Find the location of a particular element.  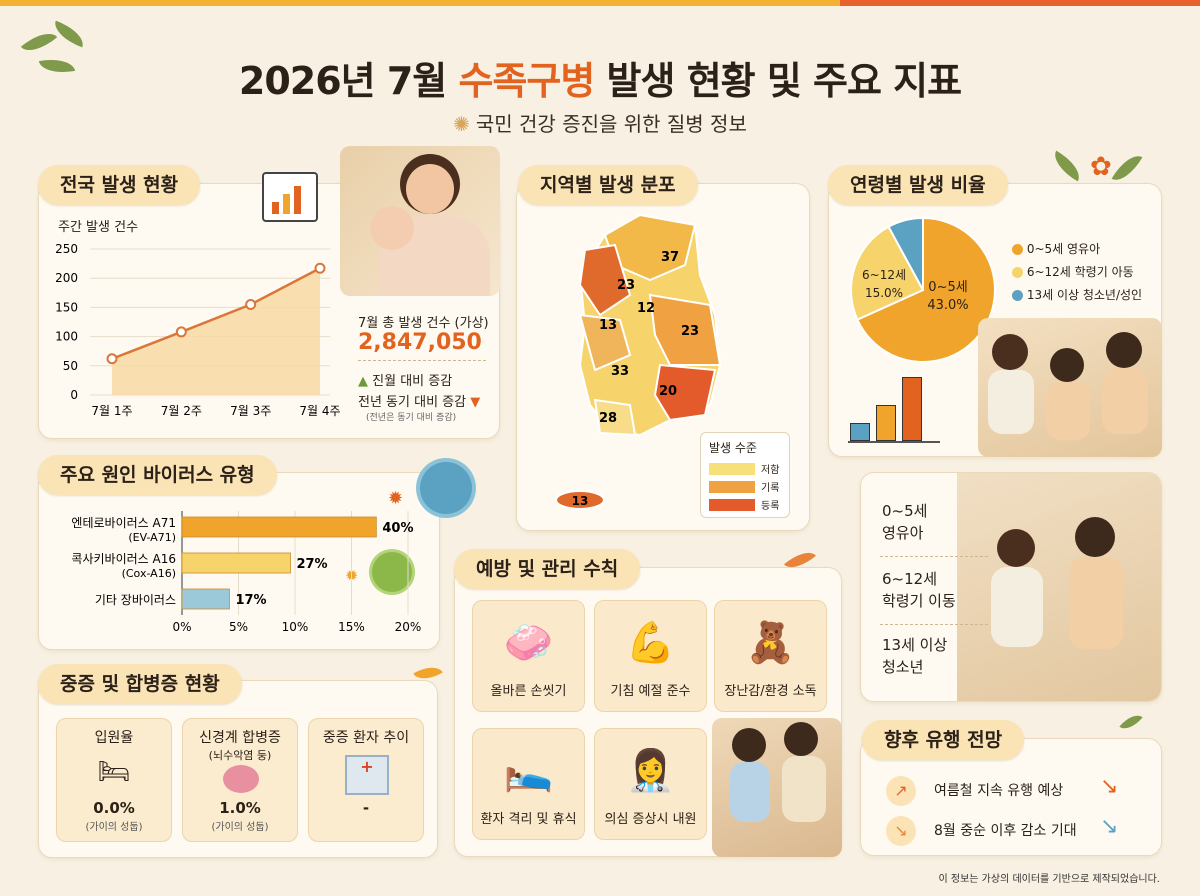

region-value: 20 is located at coordinates (668, 391).